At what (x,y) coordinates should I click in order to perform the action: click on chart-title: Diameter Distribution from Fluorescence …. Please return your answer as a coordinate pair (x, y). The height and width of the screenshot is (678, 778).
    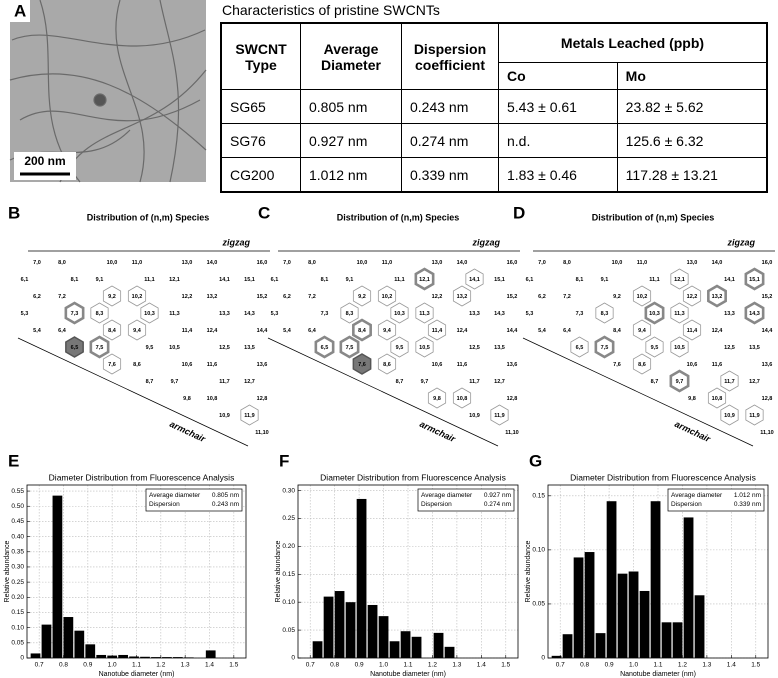
    Looking at the image, I should click on (142, 477).